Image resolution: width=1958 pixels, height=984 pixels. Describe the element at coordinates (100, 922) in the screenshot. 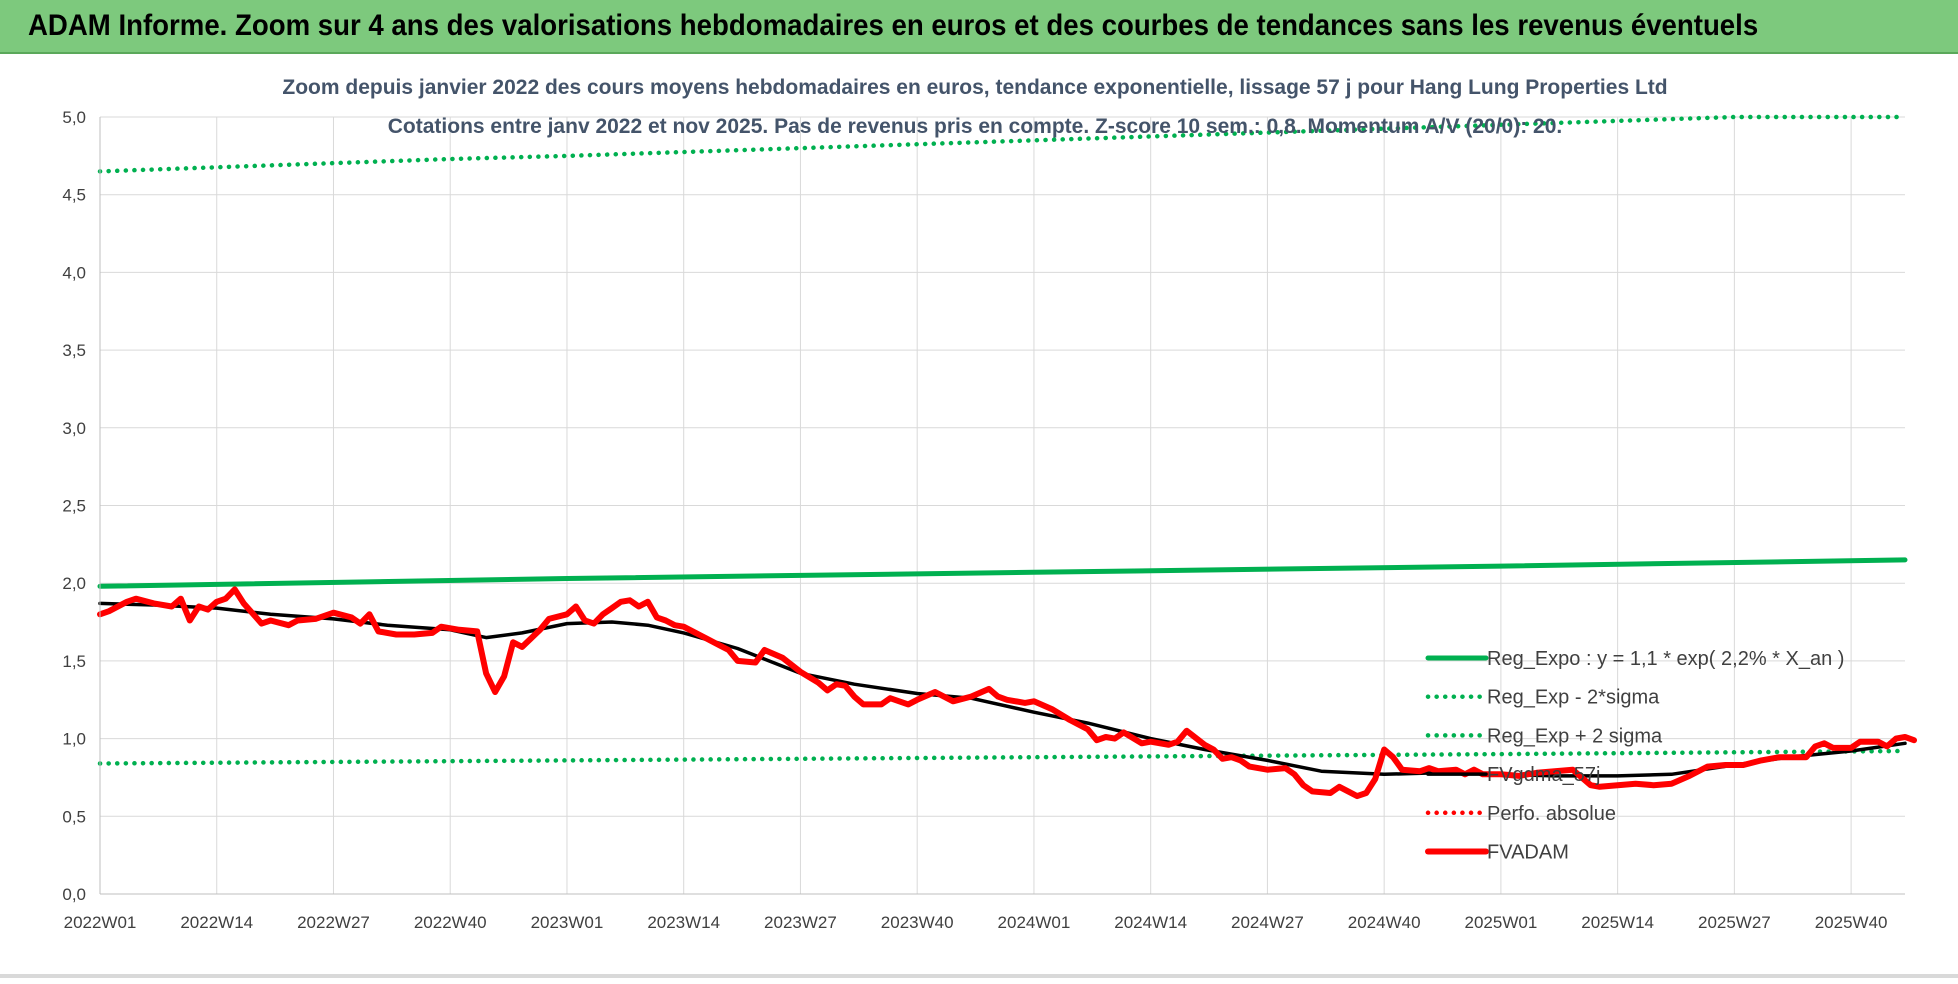

I see `x-tick-label: 2022W01` at that location.